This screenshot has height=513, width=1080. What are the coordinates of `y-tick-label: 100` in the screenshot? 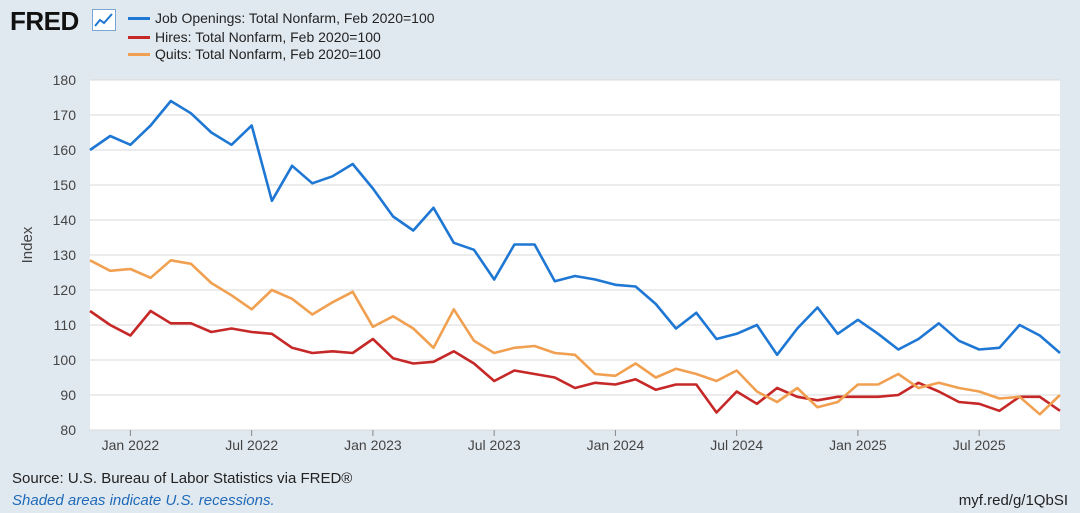 It's located at (65, 360).